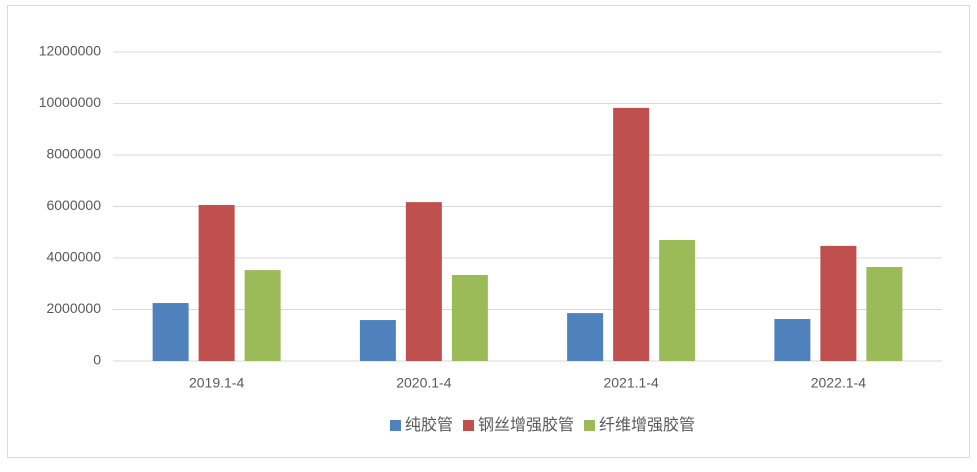 The height and width of the screenshot is (472, 977). Describe the element at coordinates (216, 383) in the screenshot. I see `x-tick-label: 2019.1-4` at that location.